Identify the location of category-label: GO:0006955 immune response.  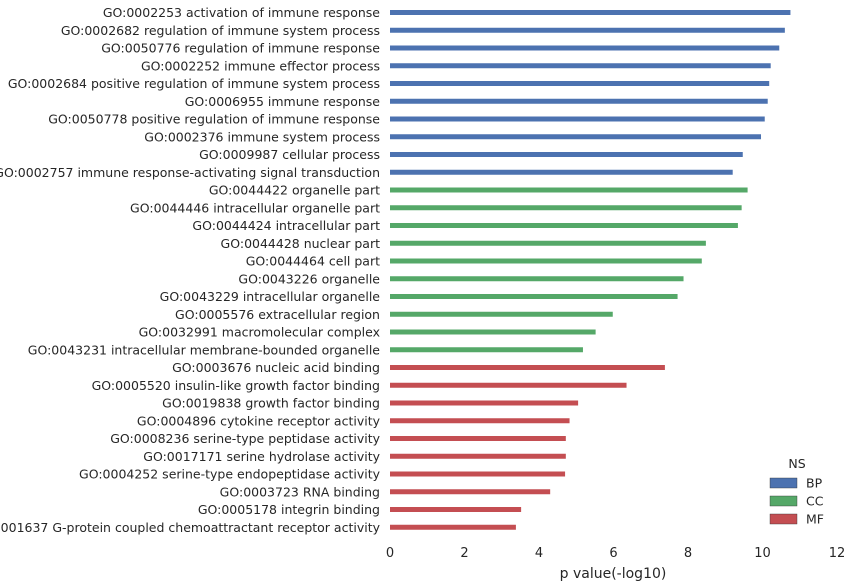
(283, 101).